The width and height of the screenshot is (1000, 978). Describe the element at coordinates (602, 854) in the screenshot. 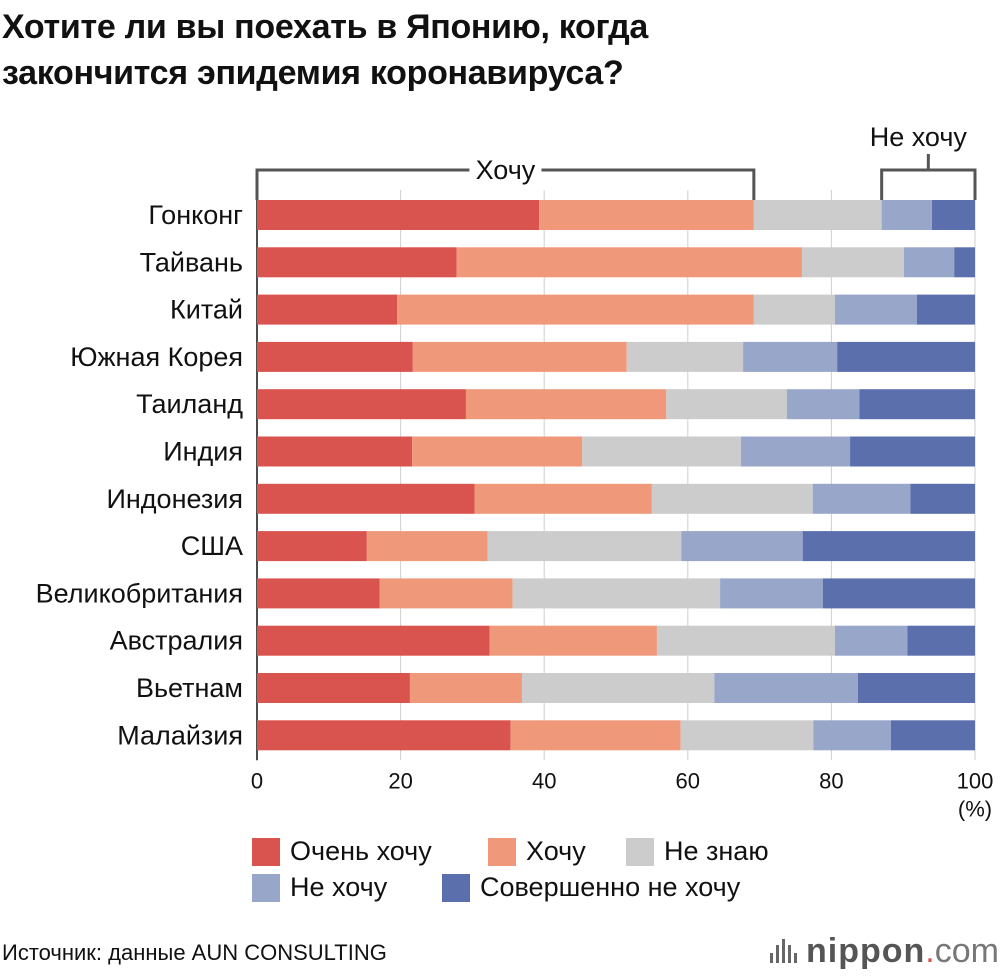

I see `legend-row-1: Очень хочу Хочу Не знаю` at that location.